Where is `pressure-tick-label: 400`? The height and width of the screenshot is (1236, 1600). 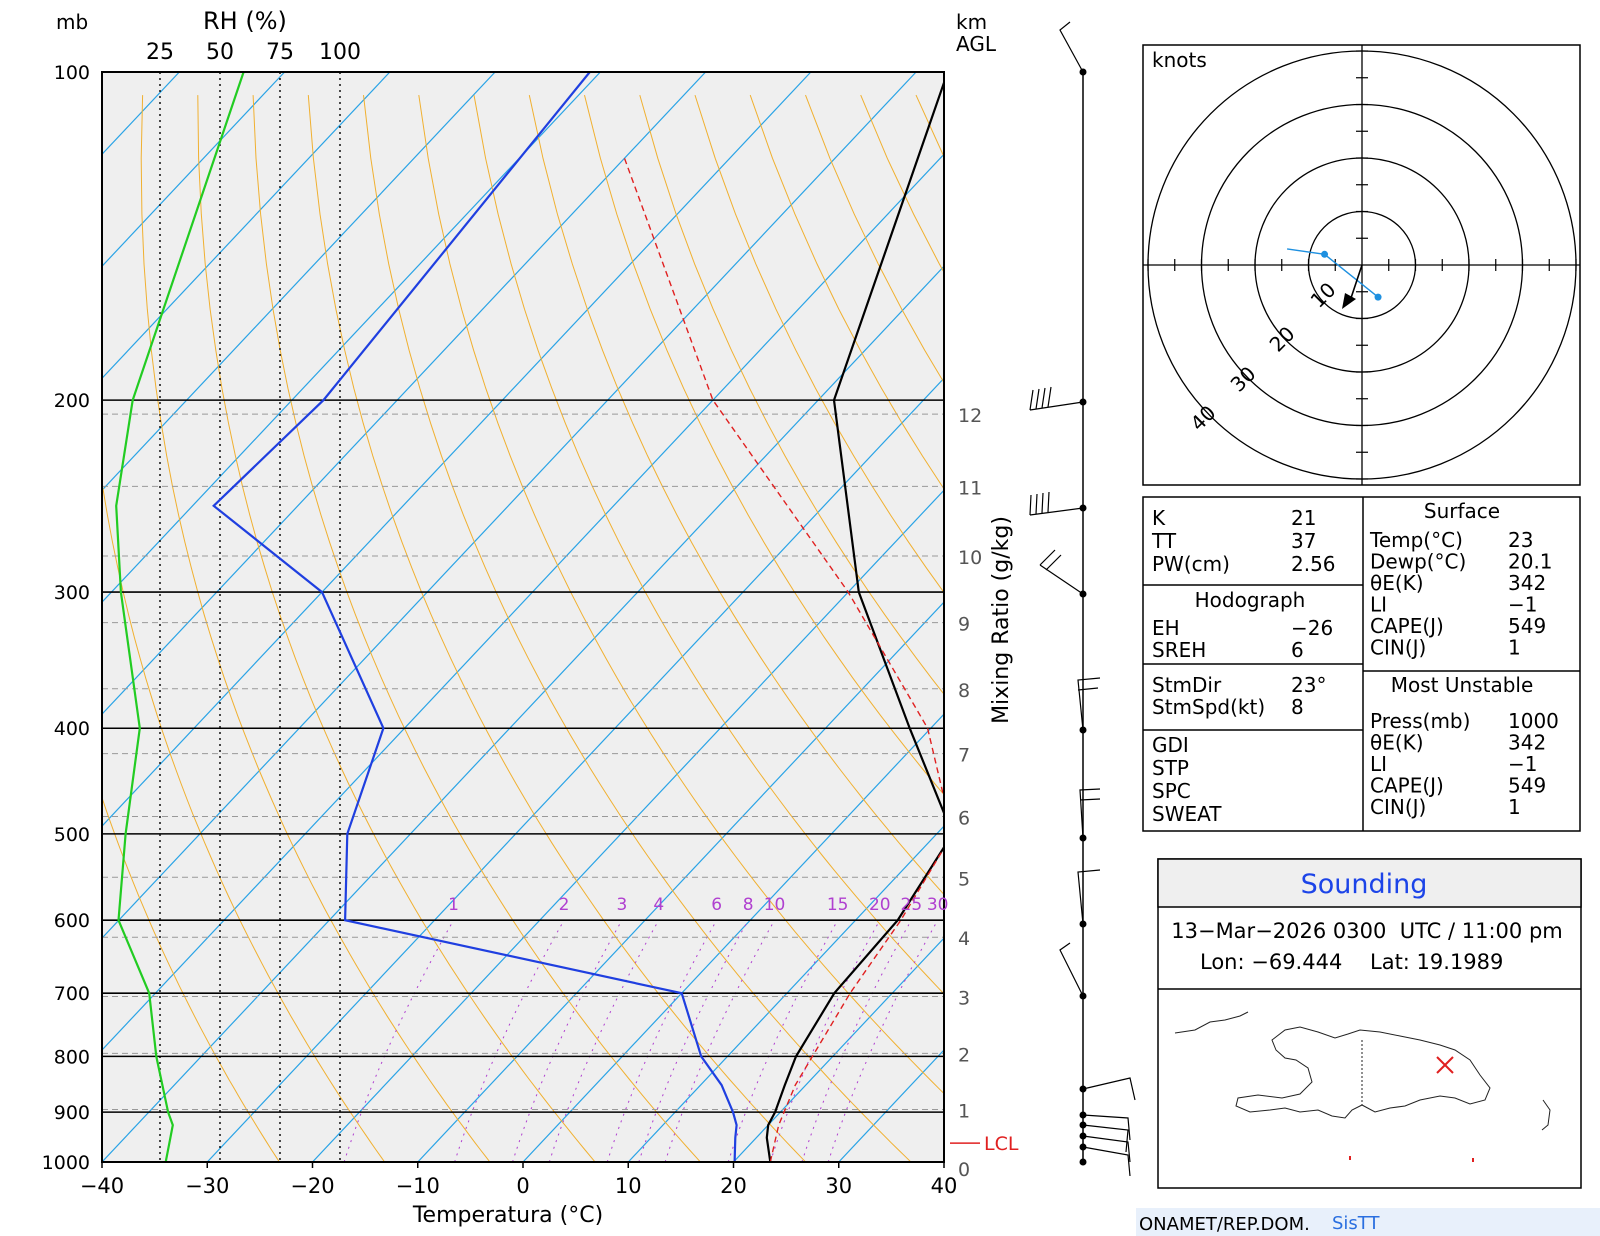
pressure-tick-label: 400 is located at coordinates (72, 729).